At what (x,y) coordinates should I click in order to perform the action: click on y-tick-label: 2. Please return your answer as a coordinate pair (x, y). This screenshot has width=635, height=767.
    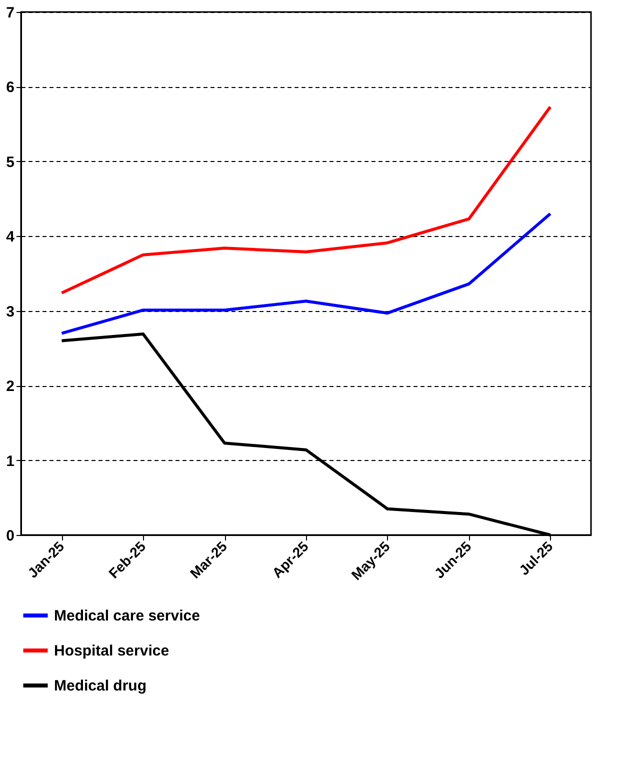
    Looking at the image, I should click on (10, 387).